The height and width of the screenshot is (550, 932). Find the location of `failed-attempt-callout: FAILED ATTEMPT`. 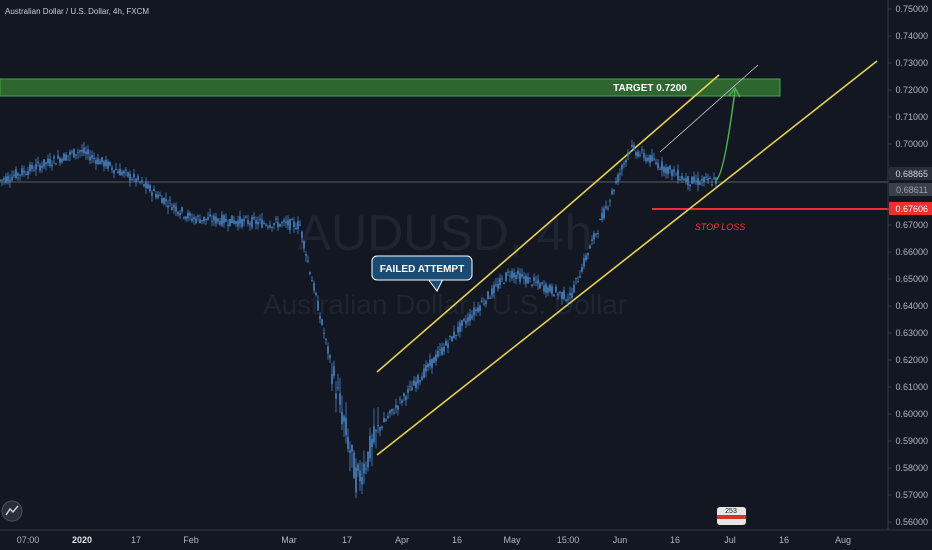

failed-attempt-callout: FAILED ATTEMPT is located at coordinates (422, 273).